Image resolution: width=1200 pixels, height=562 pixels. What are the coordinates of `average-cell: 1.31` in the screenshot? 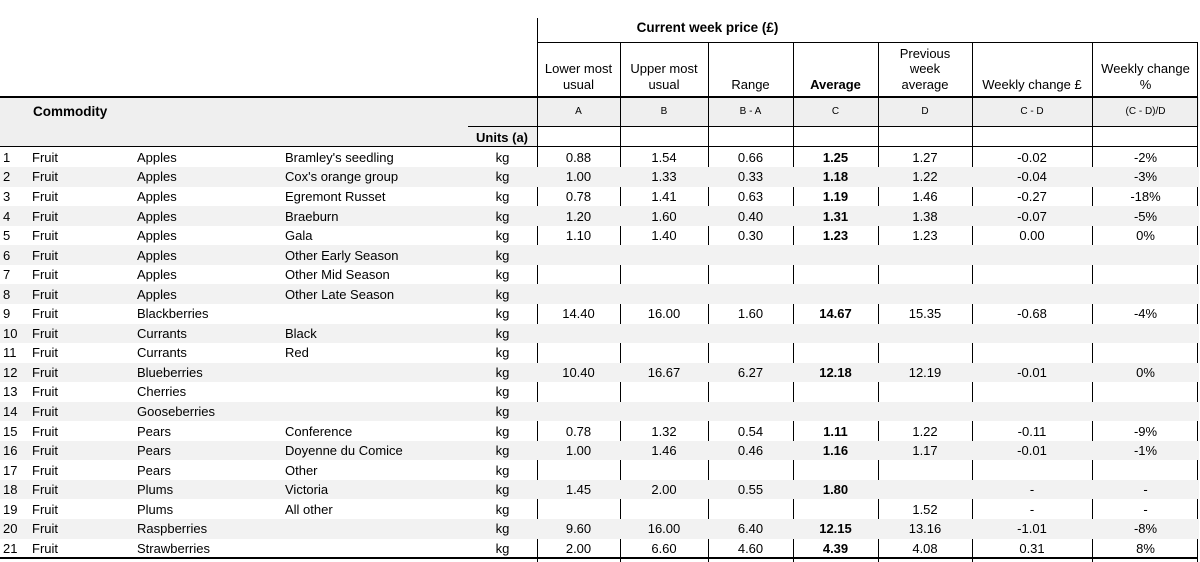 It's located at (835, 216).